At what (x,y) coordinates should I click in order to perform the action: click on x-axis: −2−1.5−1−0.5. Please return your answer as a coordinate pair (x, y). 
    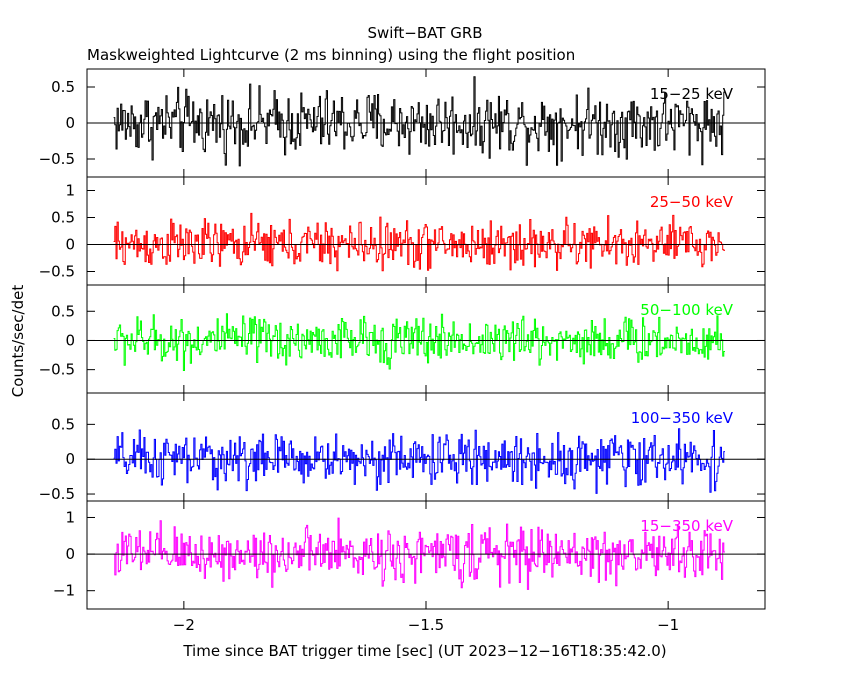
    Looking at the image, I should click on (426, 625).